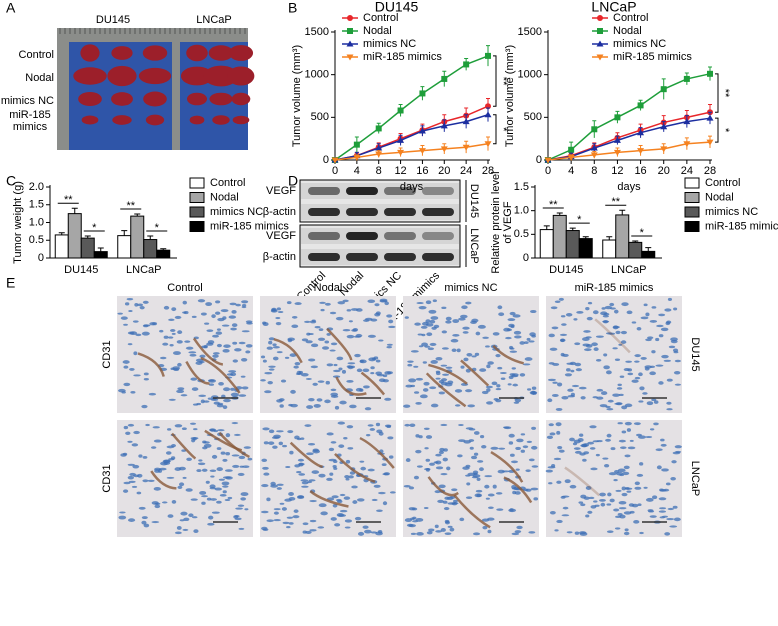 This screenshot has width=778, height=626. What do you see at coordinates (617, 171) in the screenshot?
I see `x-tick-label: 12` at bounding box center [617, 171].